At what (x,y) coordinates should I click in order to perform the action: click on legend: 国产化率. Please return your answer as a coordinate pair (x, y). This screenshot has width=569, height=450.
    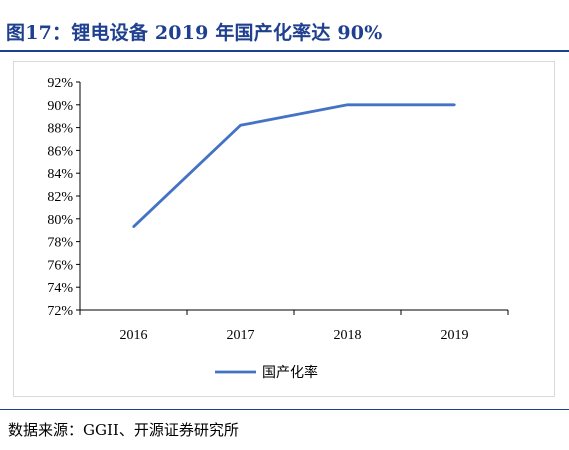
    Looking at the image, I should click on (266, 372).